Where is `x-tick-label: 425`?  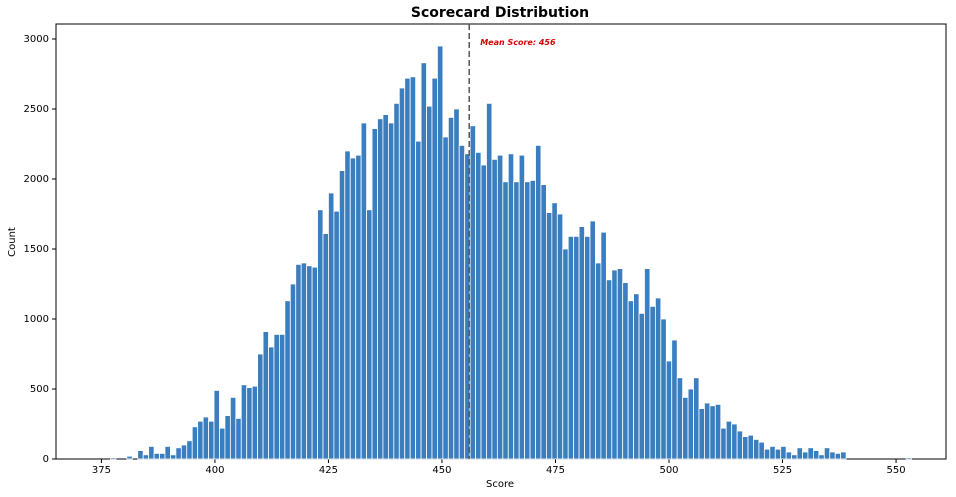
x-tick-label: 425 is located at coordinates (328, 470).